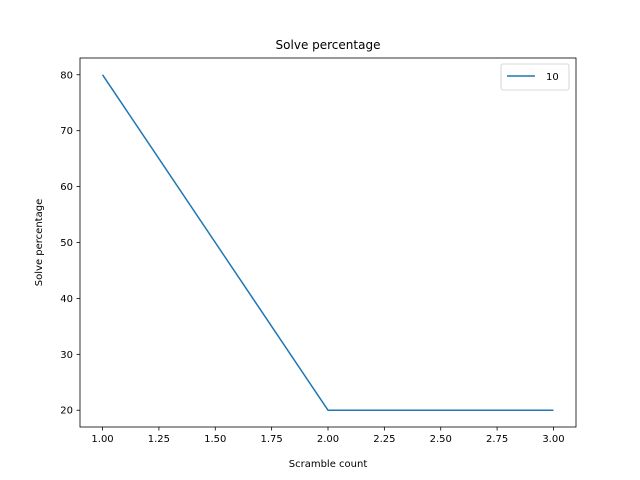 Image resolution: width=640 pixels, height=480 pixels. Describe the element at coordinates (328, 464) in the screenshot. I see `x-axis-label: Scramble count` at that location.